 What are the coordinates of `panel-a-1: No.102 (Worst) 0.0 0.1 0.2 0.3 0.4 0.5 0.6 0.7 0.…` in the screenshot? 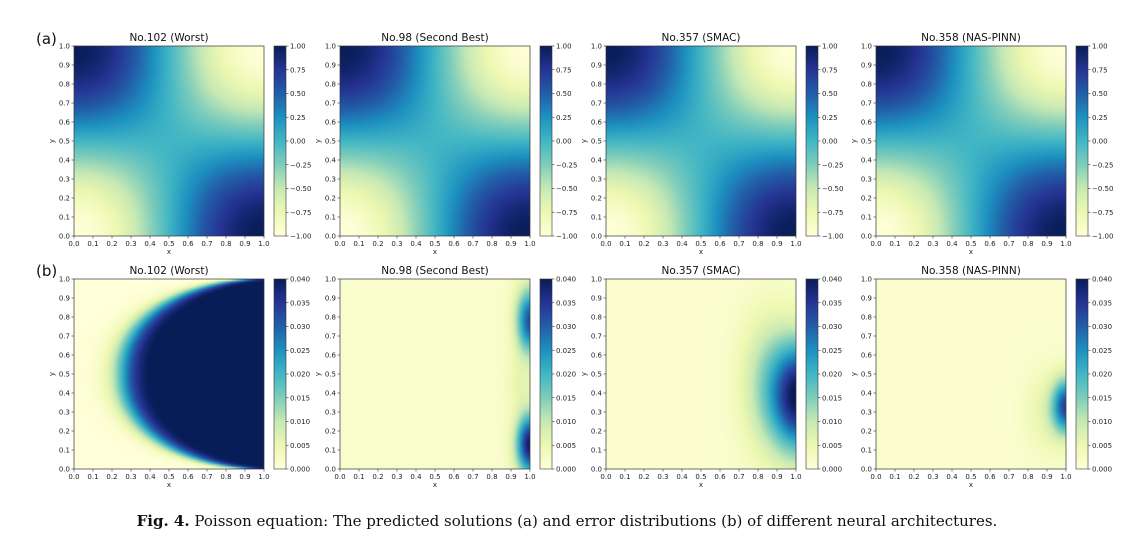 It's located at (179, 144).